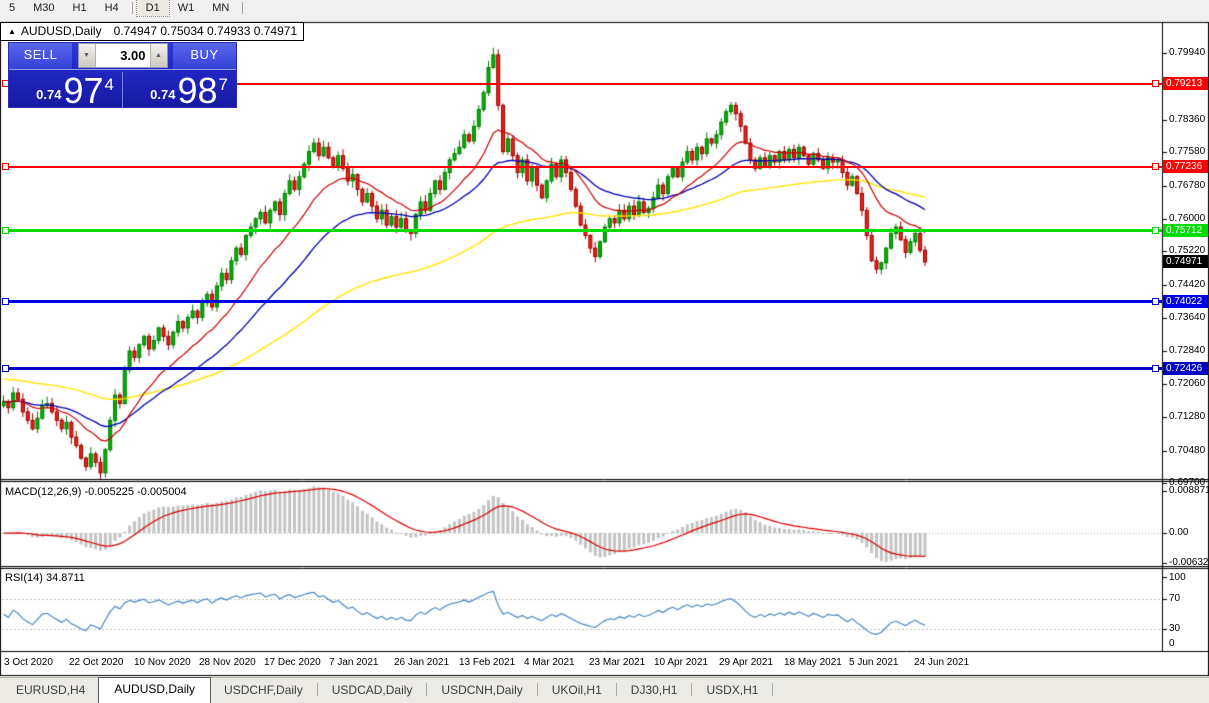  Describe the element at coordinates (582, 83) in the screenshot. I see `hline-0.79213` at that location.